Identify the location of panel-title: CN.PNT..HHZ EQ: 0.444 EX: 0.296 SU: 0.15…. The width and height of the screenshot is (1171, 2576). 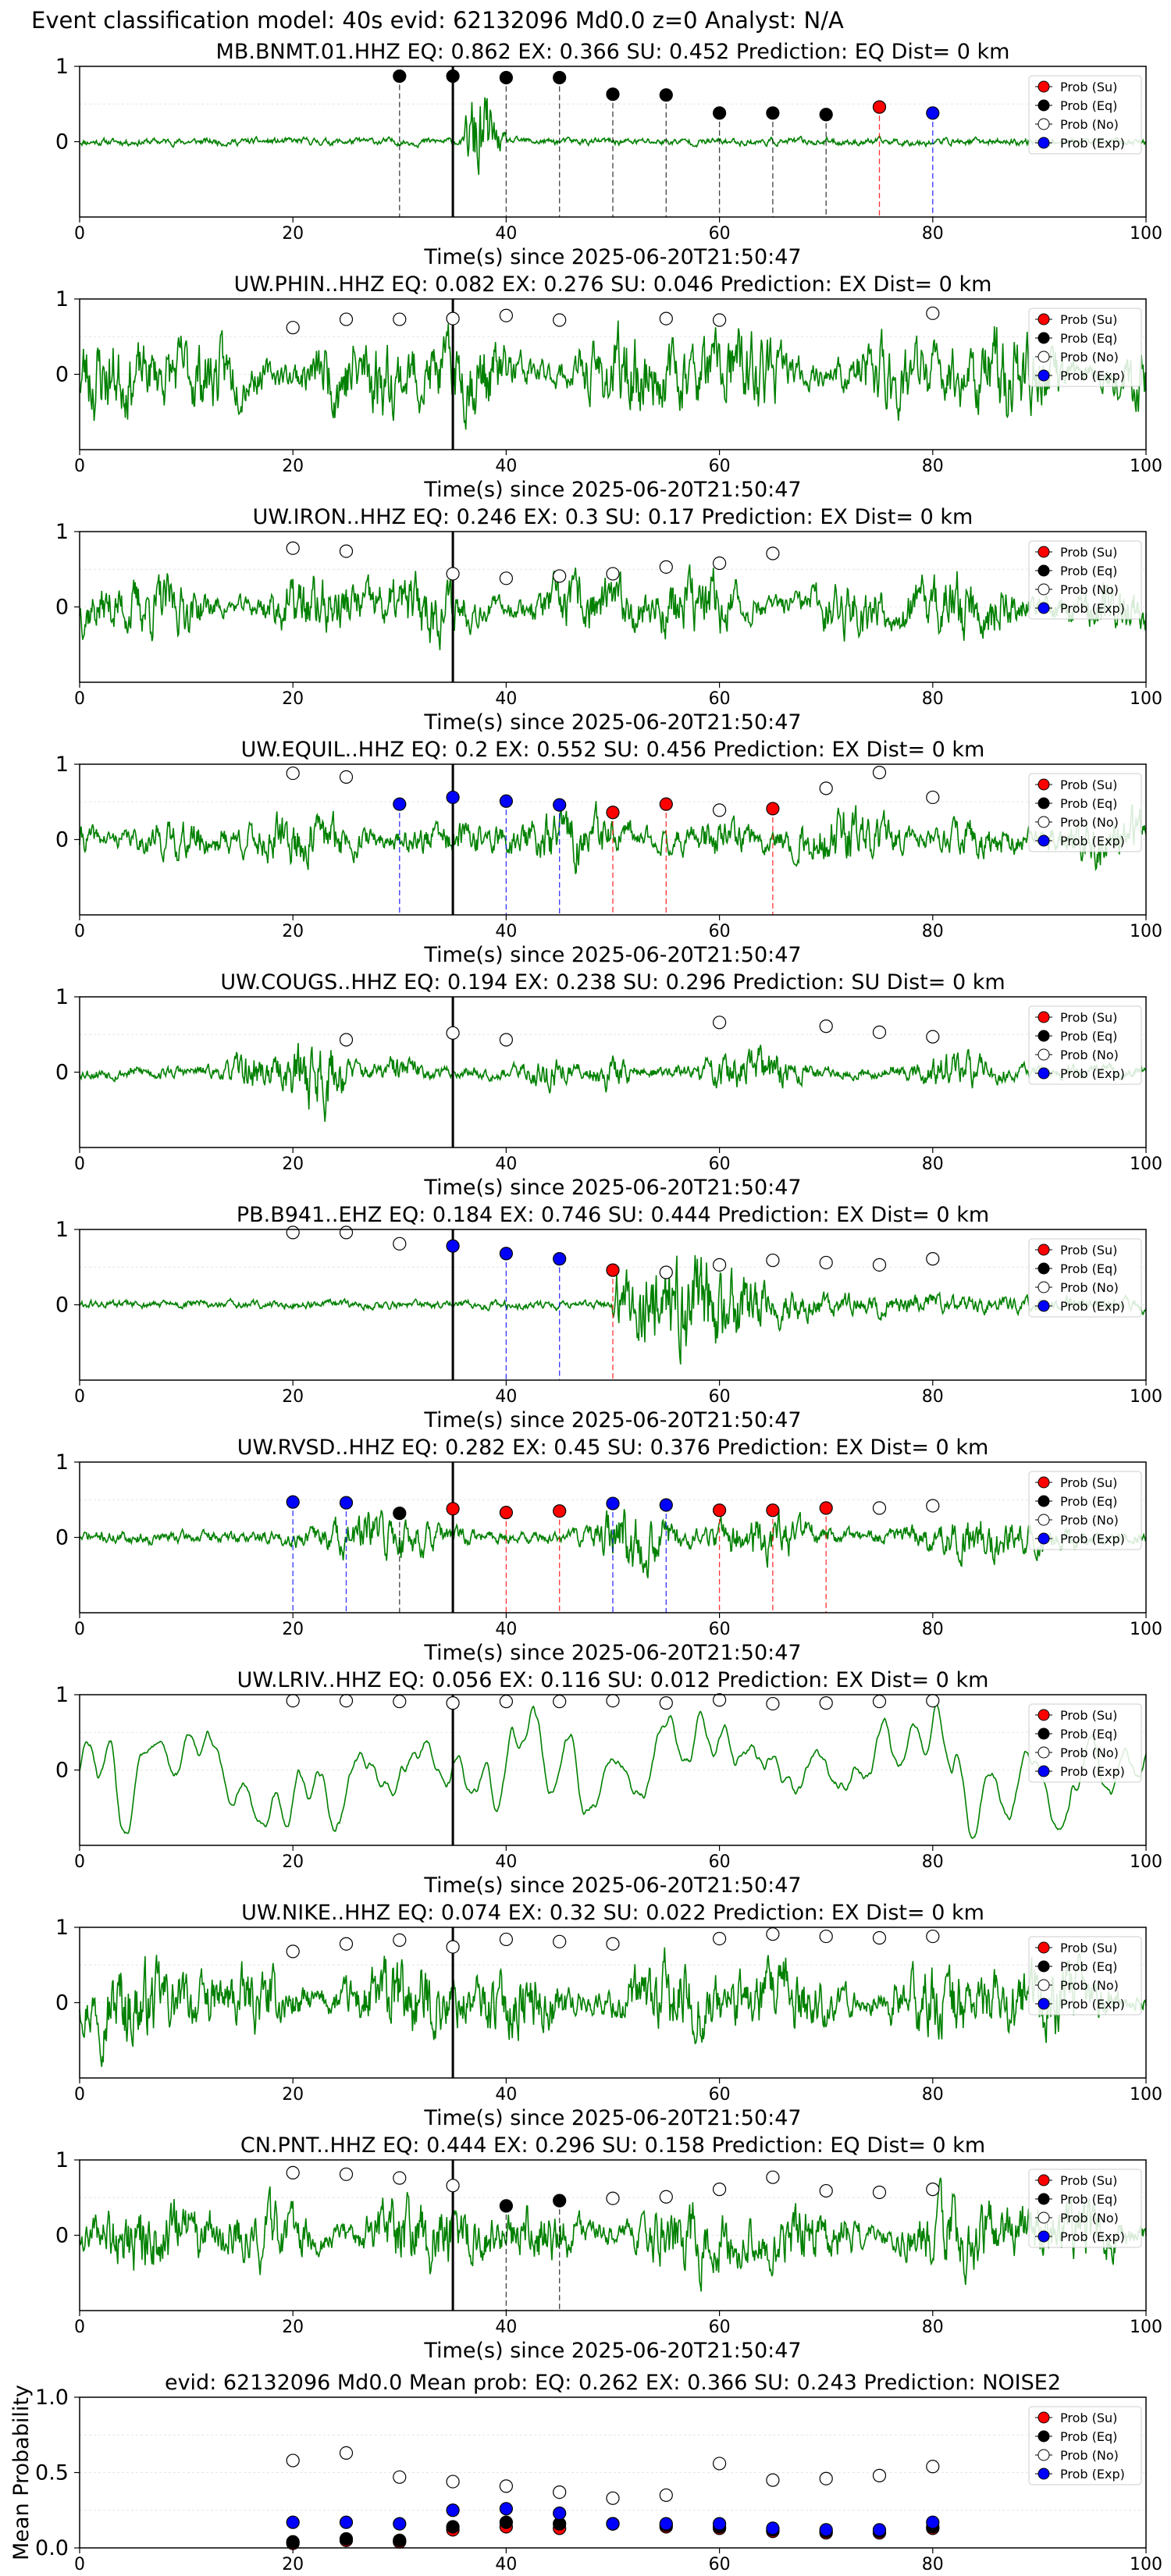
(612, 2145).